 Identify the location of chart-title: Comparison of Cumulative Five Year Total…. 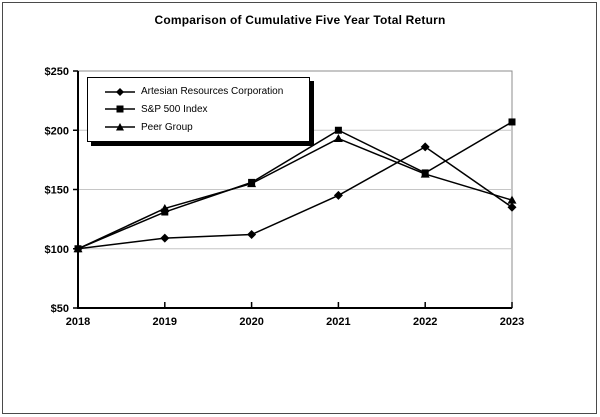
(300, 20).